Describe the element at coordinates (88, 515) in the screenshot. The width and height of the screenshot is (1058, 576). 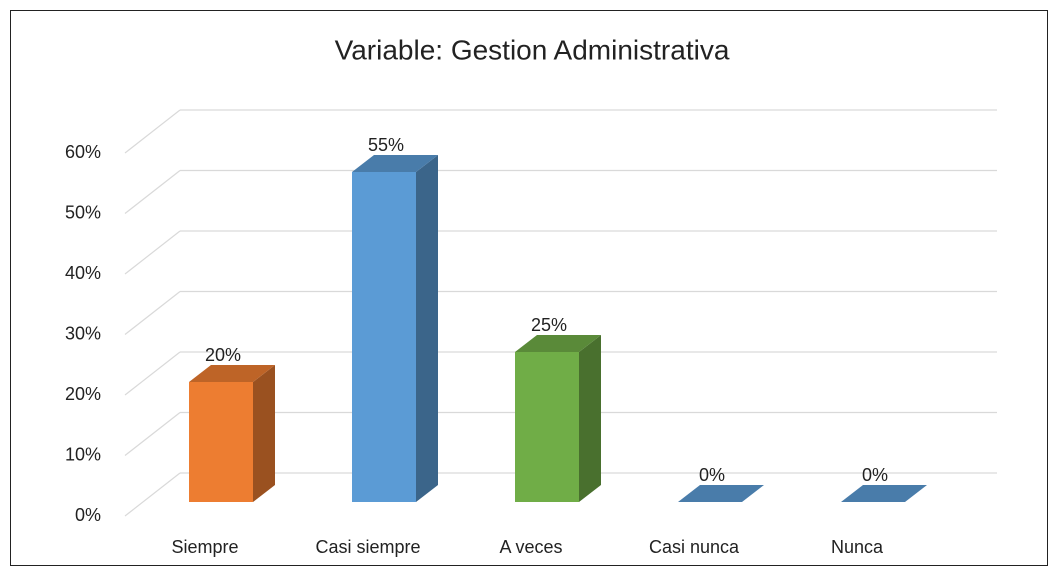
I see `y-tick-label: 0%` at that location.